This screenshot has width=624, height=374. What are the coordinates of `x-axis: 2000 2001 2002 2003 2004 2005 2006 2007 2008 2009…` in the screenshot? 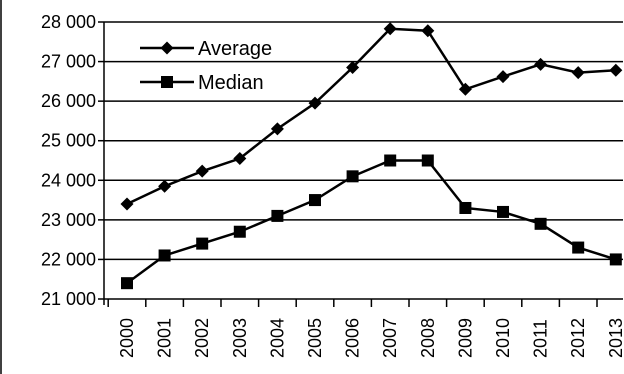 It's located at (365, 328).